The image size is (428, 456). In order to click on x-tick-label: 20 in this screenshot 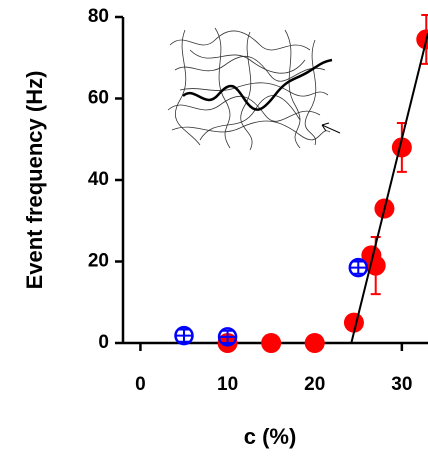, I will do `click(314, 384)`.